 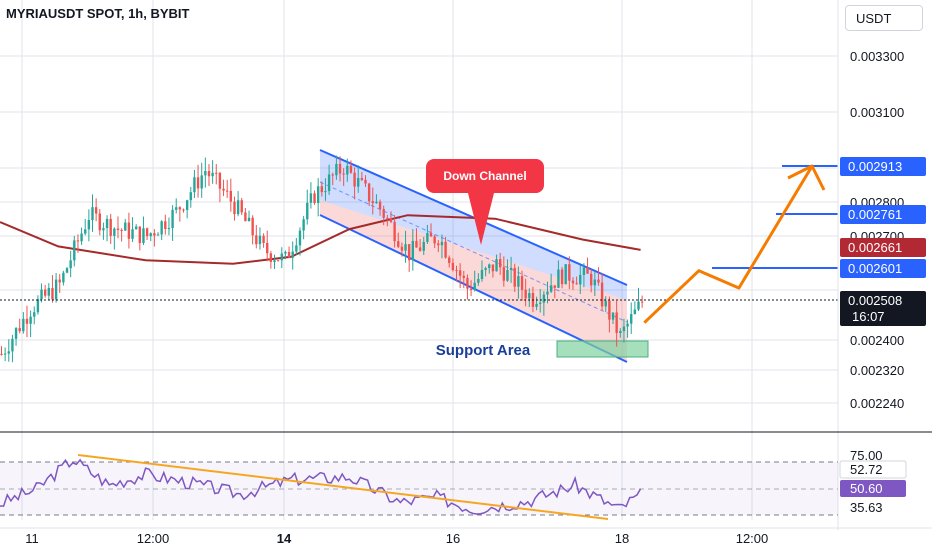 I want to click on down-channel-upper, so click(x=473, y=225).